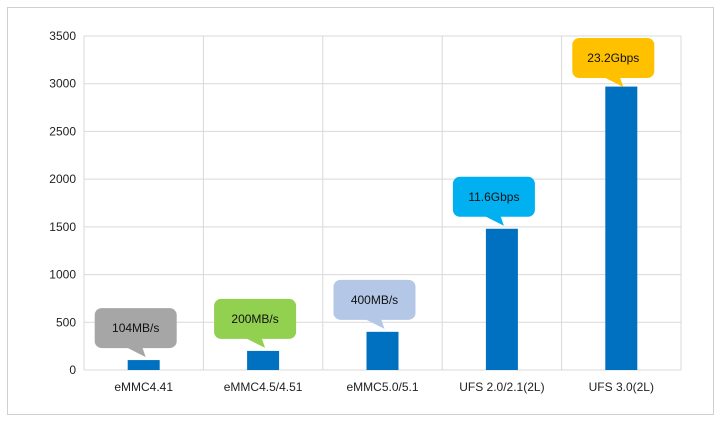  Describe the element at coordinates (62, 84) in the screenshot. I see `y-tick-label: 3000` at that location.